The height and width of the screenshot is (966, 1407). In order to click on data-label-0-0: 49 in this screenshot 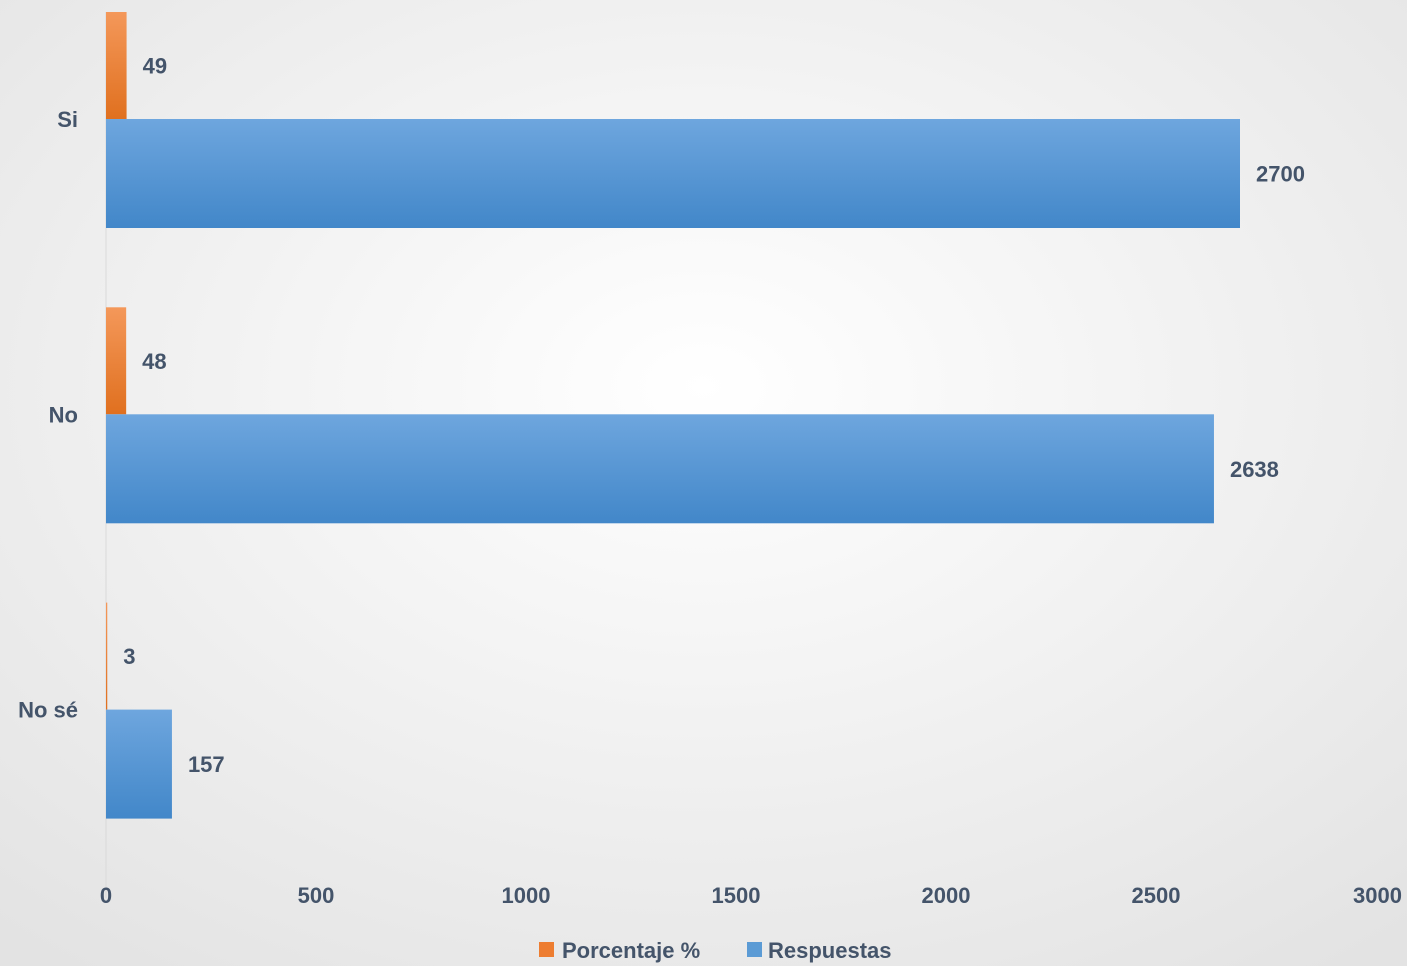, I will do `click(155, 66)`.